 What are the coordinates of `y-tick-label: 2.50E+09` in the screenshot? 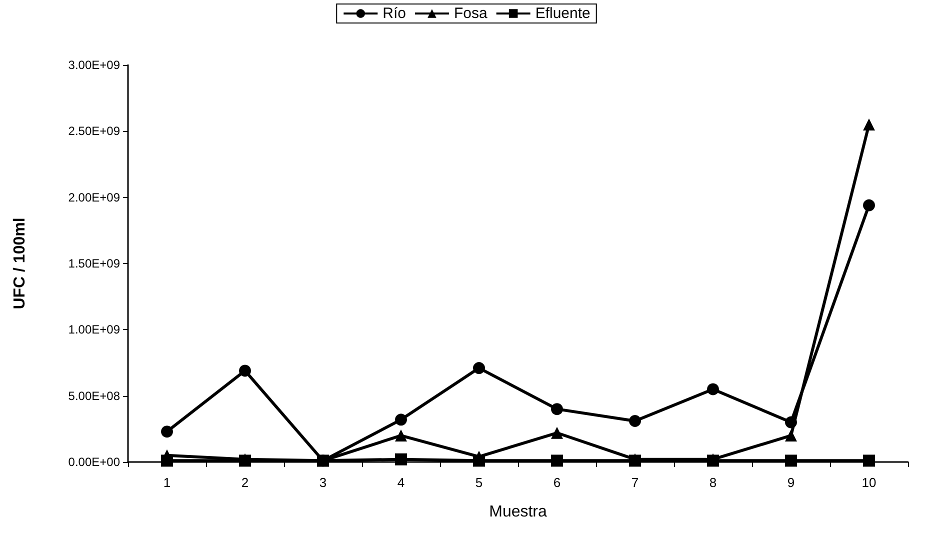 It's located at (94, 131).